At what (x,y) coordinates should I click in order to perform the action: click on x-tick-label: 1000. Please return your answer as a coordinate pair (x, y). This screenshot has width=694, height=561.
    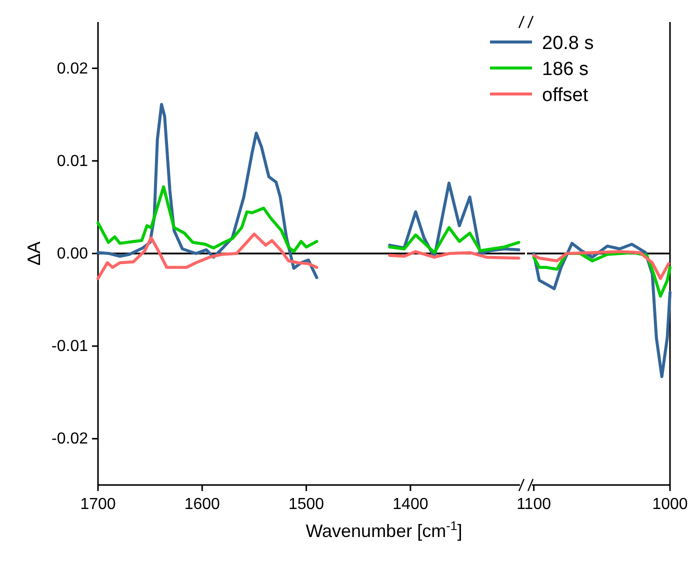
    Looking at the image, I should click on (670, 504).